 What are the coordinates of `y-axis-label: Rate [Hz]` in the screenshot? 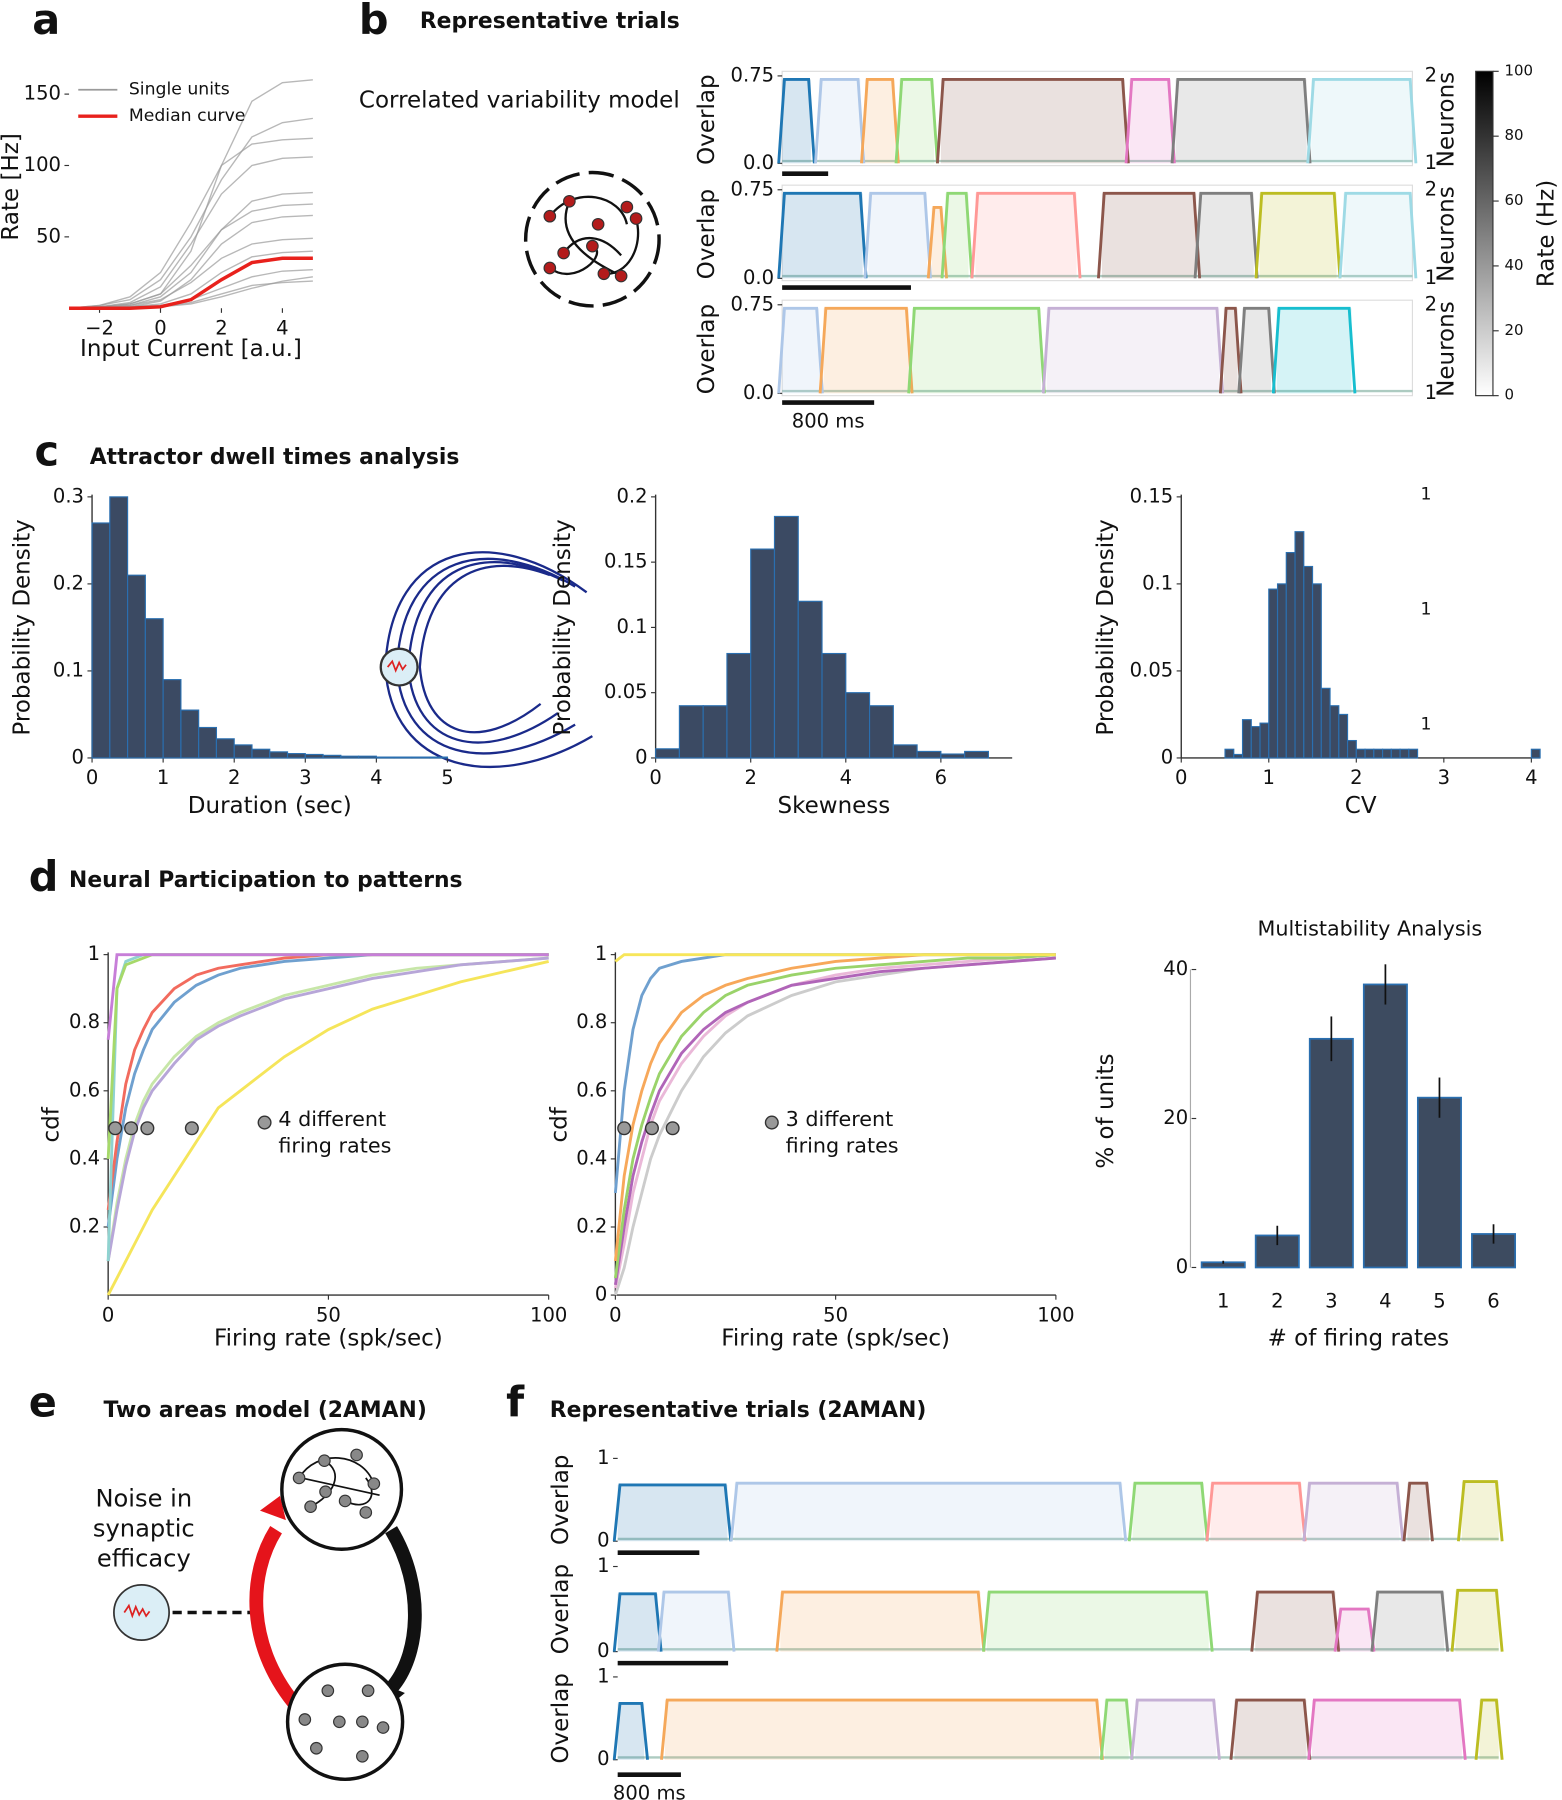 It's located at (12, 186).